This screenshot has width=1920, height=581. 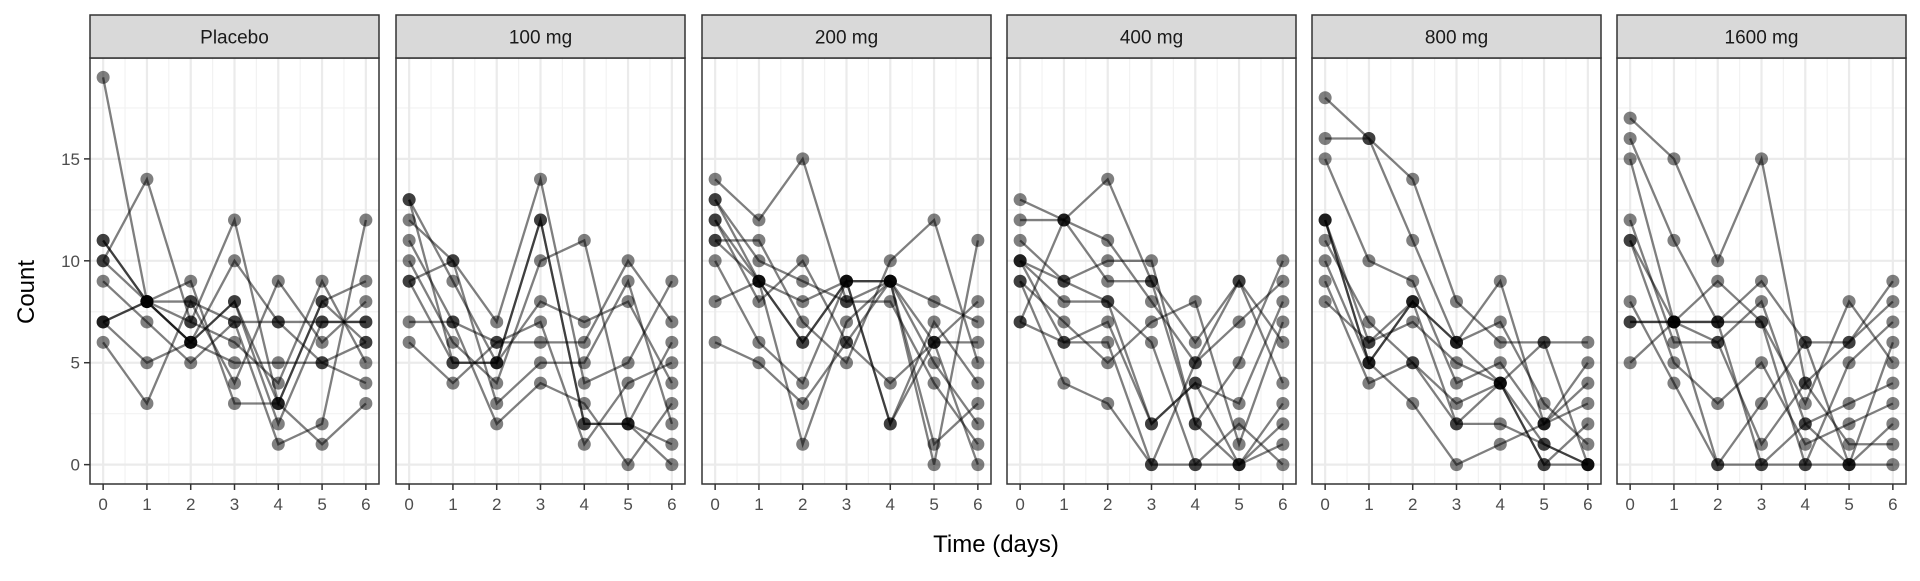 What do you see at coordinates (70, 159) in the screenshot?
I see `y-tick-label: 15` at bounding box center [70, 159].